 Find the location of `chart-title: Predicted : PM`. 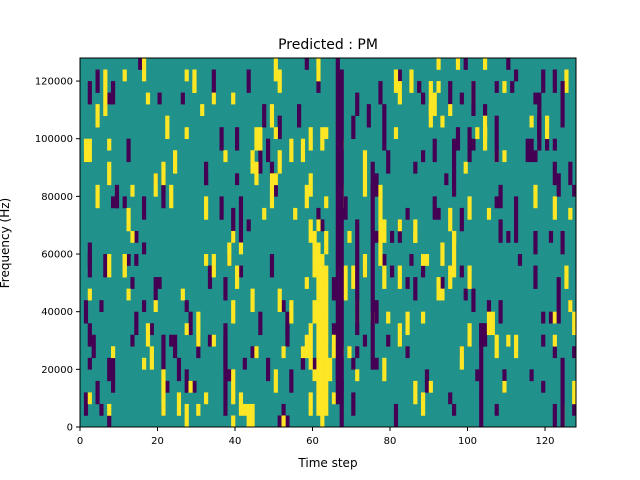

chart-title: Predicted : PM is located at coordinates (328, 45).